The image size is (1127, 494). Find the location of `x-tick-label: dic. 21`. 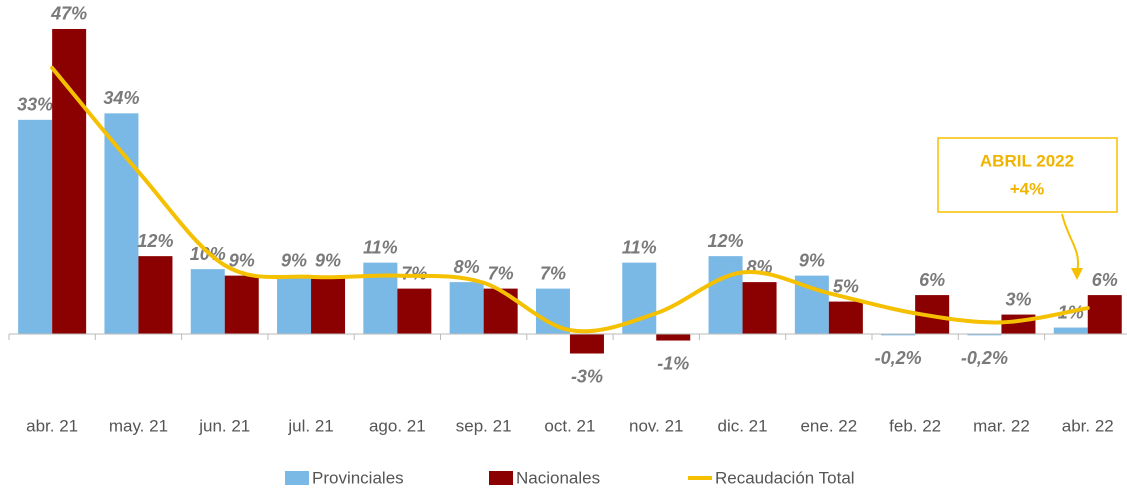

x-tick-label: dic. 21 is located at coordinates (743, 425).